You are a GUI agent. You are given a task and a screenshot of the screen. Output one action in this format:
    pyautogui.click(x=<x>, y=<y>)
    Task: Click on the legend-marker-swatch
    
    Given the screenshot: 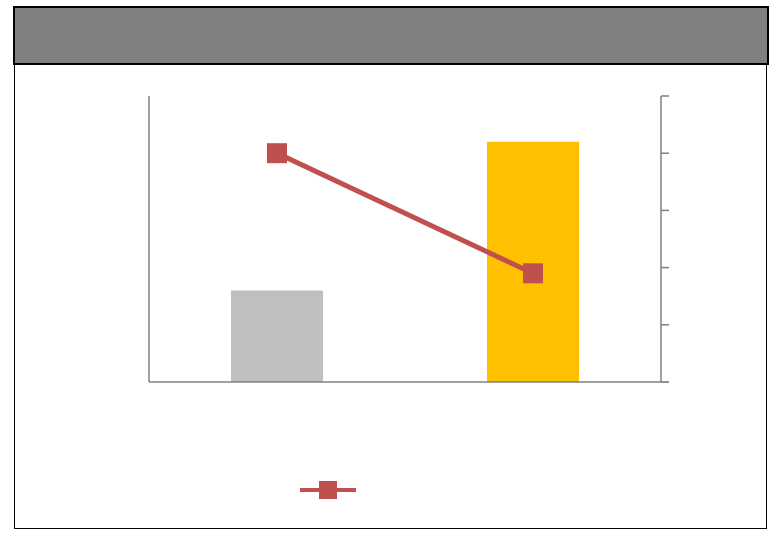 What is the action you would take?
    pyautogui.click(x=328, y=490)
    